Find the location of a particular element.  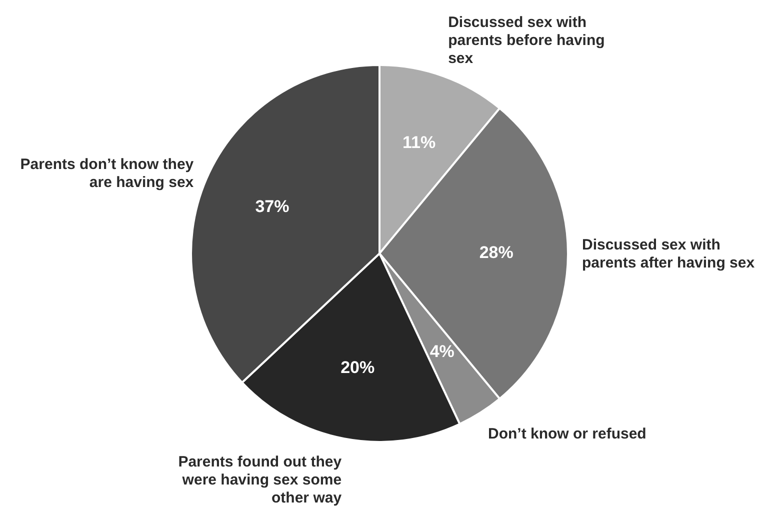

data-label: 28% is located at coordinates (496, 252).